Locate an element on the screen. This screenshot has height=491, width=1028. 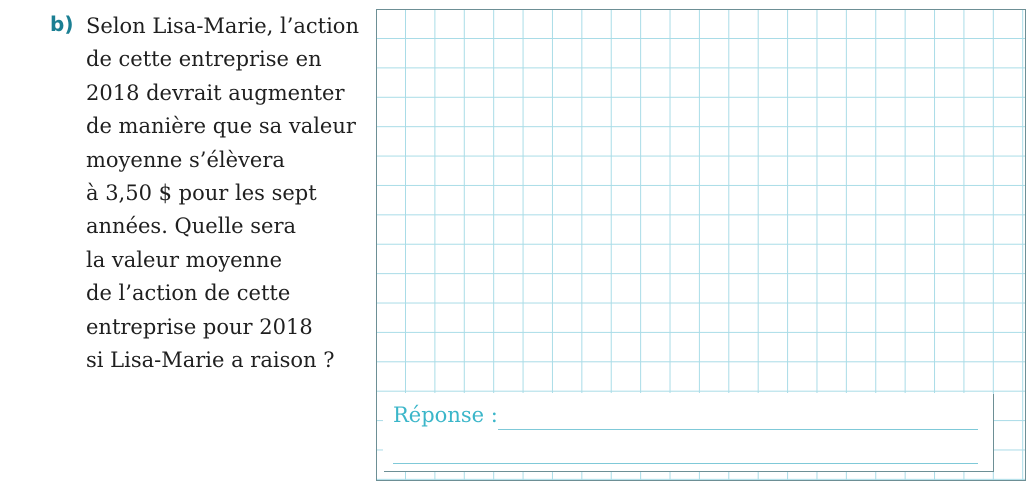
answer-label: Réponse : is located at coordinates (445, 415).